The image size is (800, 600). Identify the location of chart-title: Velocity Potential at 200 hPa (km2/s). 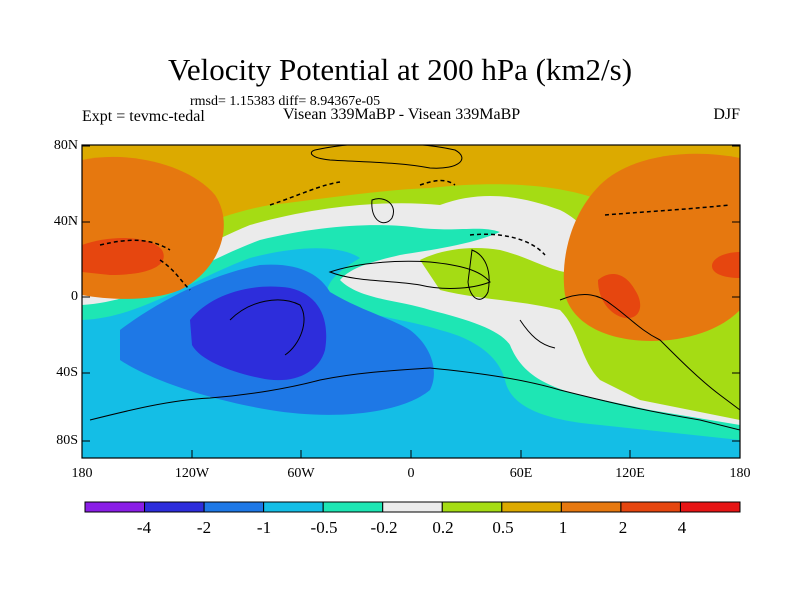
(400, 69).